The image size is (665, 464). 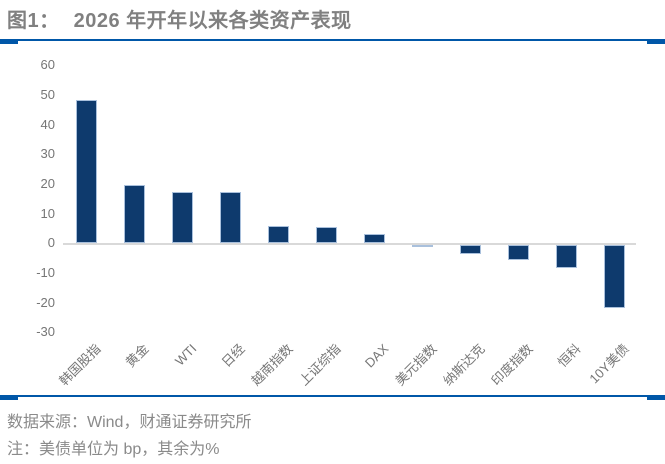 What do you see at coordinates (45, 302) in the screenshot?
I see `y-axis-tick-label: -20` at bounding box center [45, 302].